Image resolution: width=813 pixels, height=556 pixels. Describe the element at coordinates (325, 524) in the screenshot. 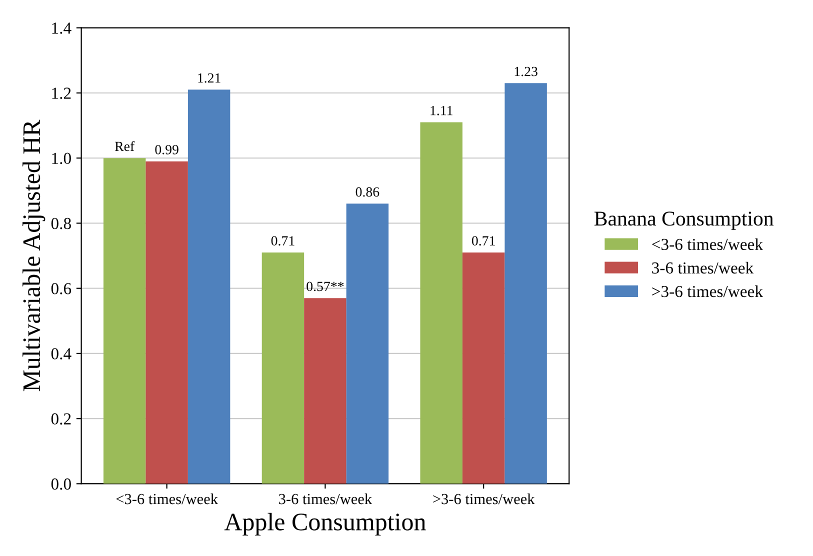

I see `x-axis-title: Apple Consumption` at that location.